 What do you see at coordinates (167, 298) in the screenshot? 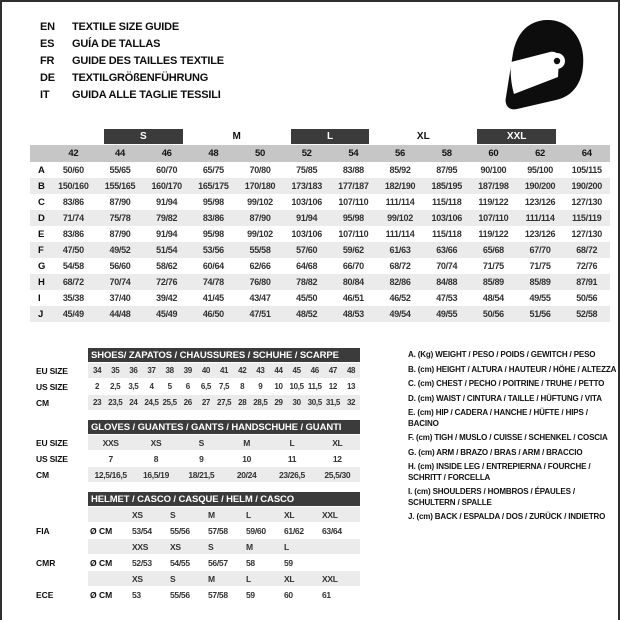
I see `size-cell: 39/42` at bounding box center [167, 298].